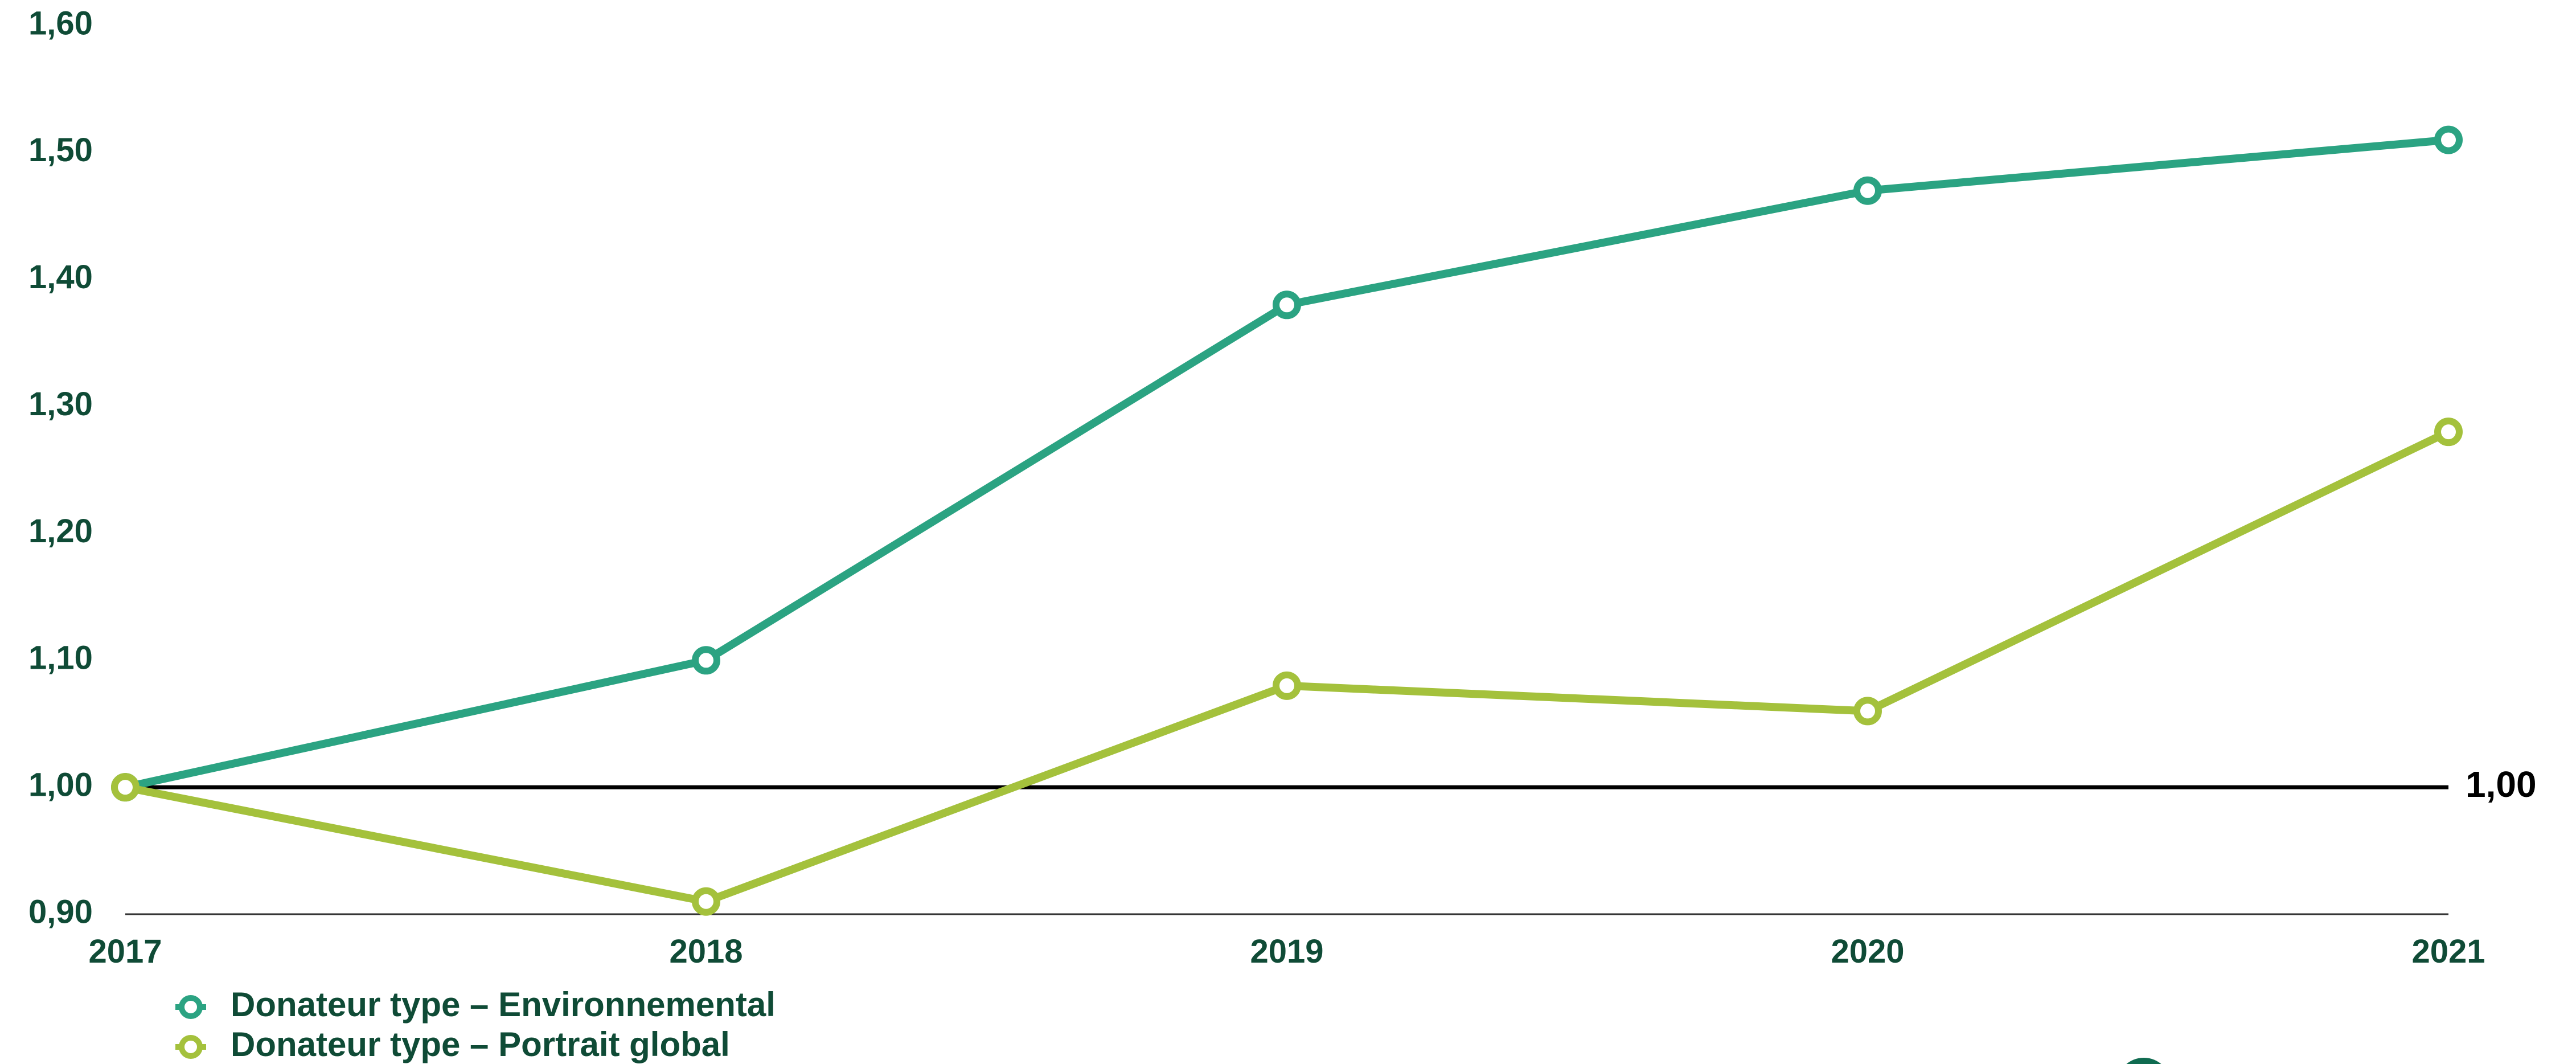 Image resolution: width=2576 pixels, height=1064 pixels. What do you see at coordinates (2143, 1061) in the screenshot?
I see `decorative-circle` at bounding box center [2143, 1061].